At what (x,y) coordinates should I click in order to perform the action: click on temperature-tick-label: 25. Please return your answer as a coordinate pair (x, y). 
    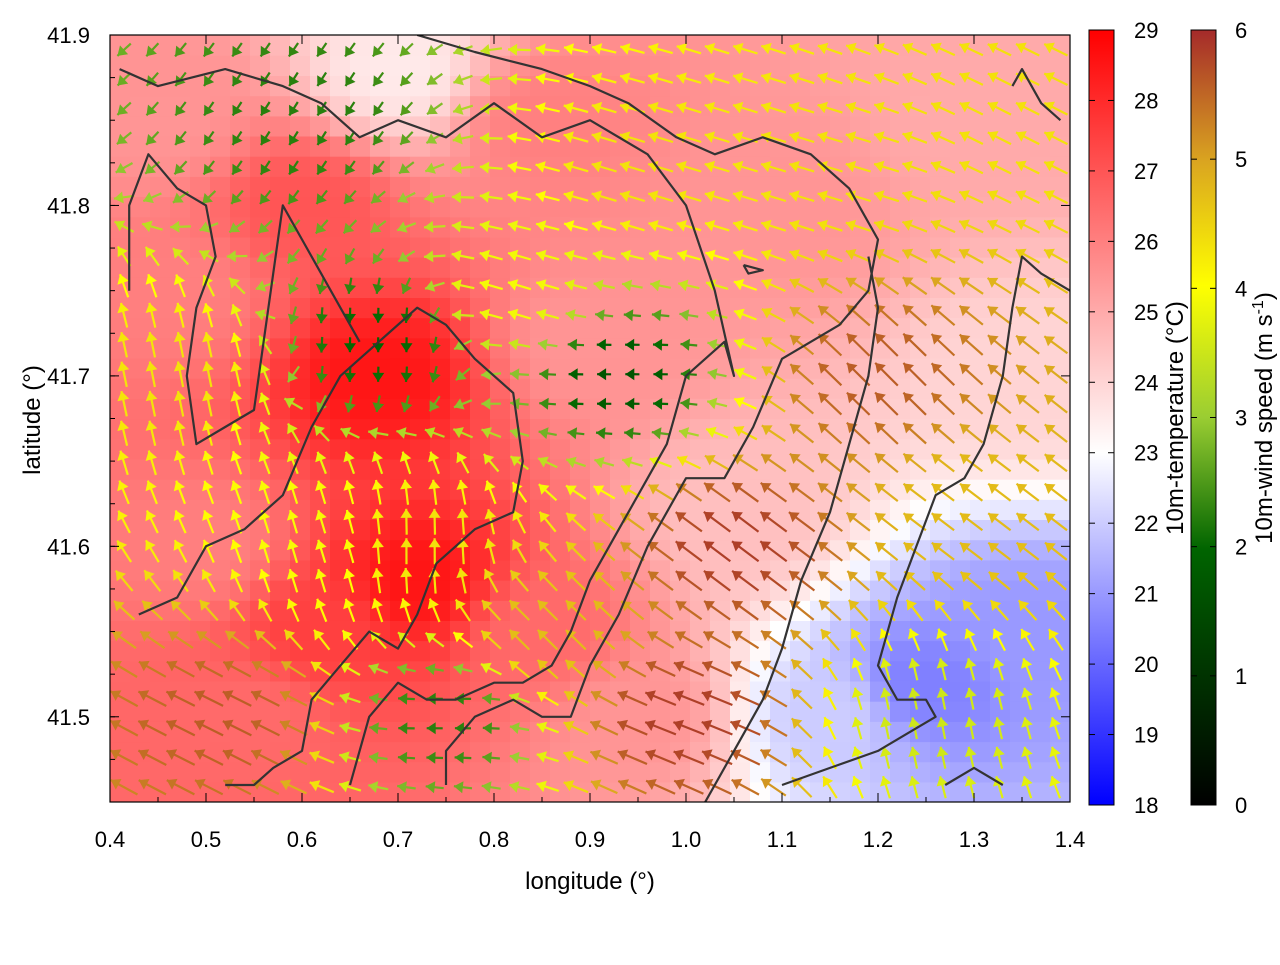
    Looking at the image, I should click on (1146, 312).